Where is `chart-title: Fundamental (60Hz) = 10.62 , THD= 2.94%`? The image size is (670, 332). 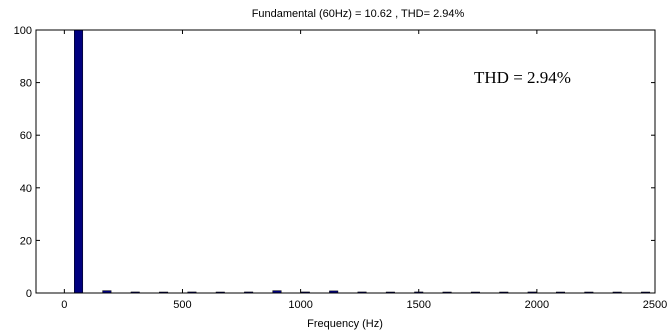
chart-title: Fundamental (60Hz) = 10.62 , THD= 2.94% is located at coordinates (358, 14).